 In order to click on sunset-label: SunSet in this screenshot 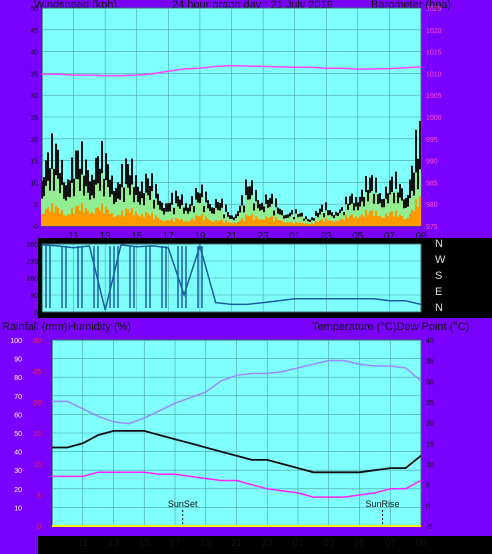, I will do `click(183, 504)`.